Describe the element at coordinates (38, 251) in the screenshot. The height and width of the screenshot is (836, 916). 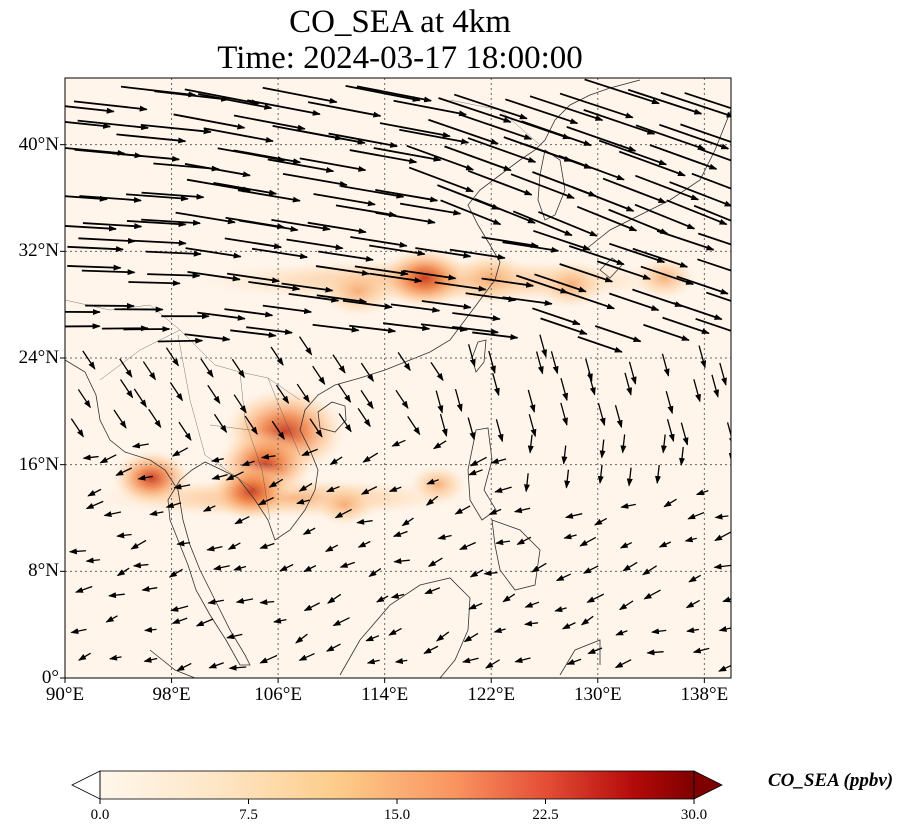
I see `latitude-label: 32°N` at that location.